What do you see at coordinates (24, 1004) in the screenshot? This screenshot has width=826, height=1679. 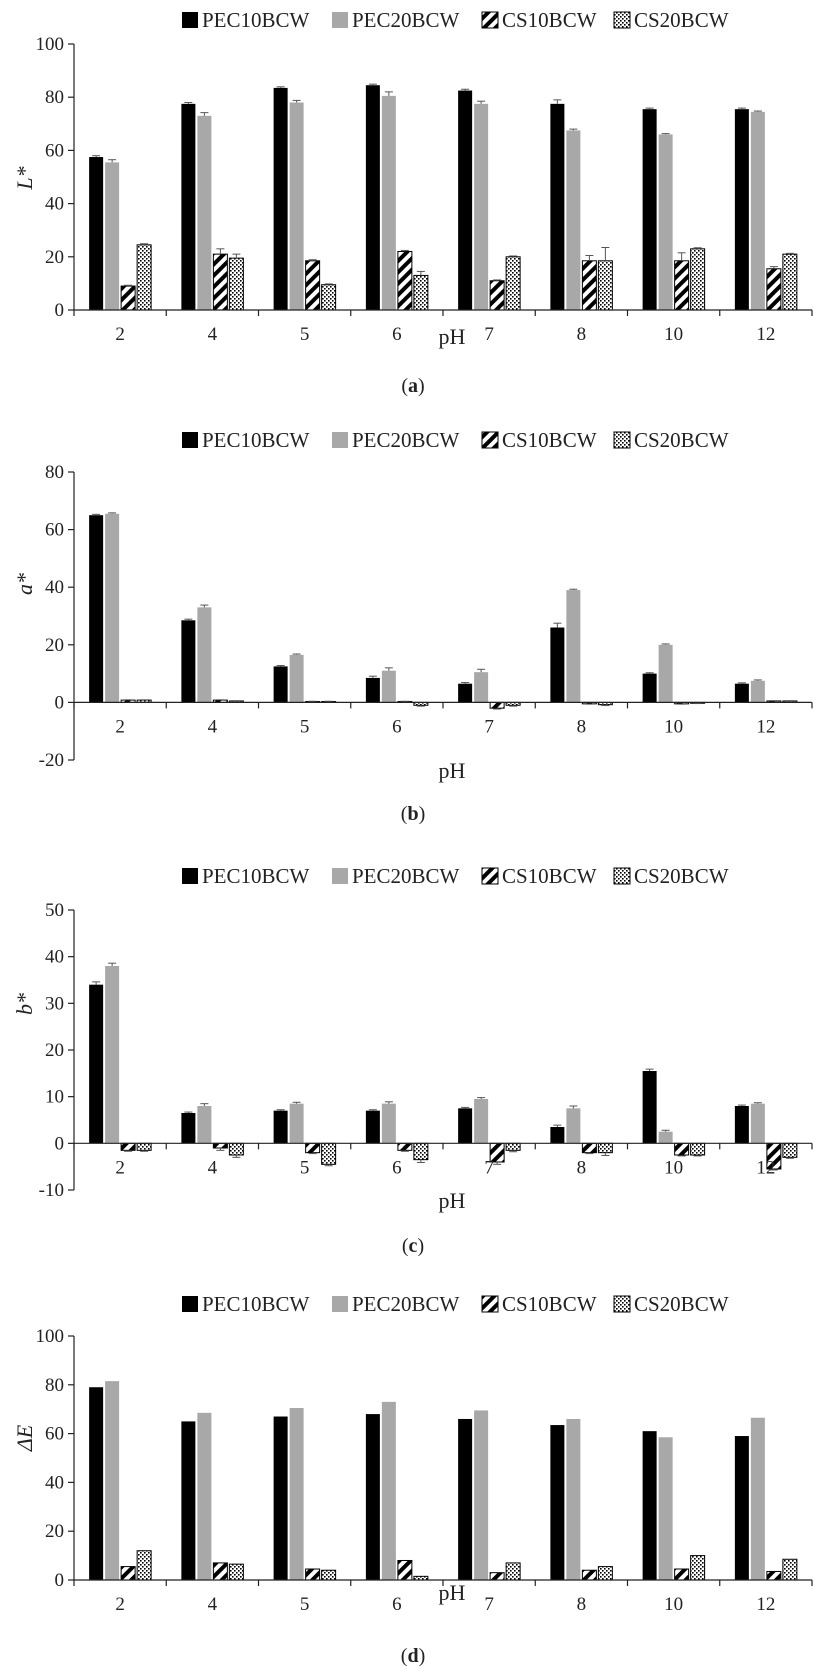 I see `y-axis-label: b*` at bounding box center [24, 1004].